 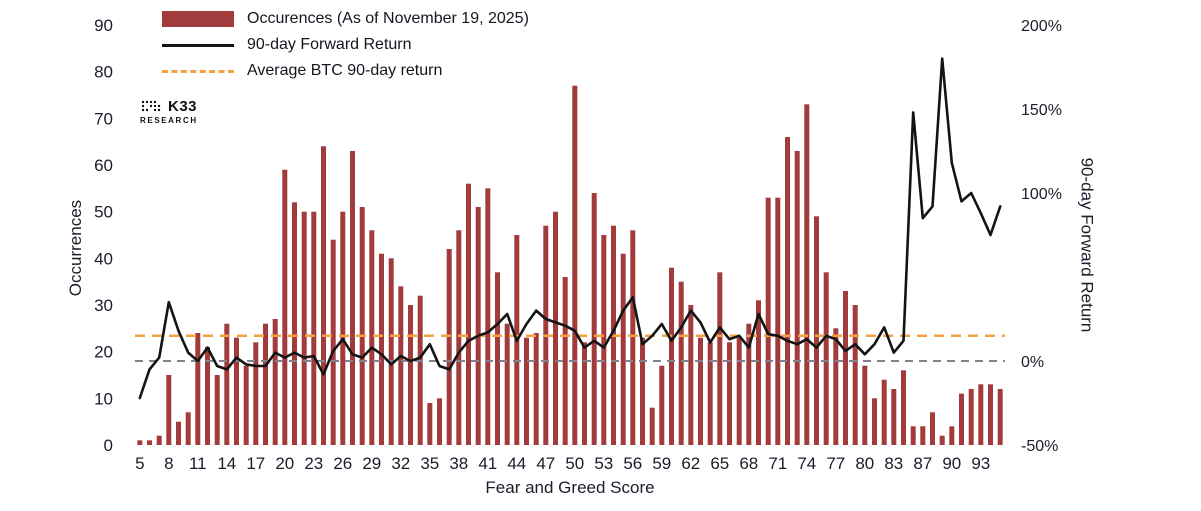 What do you see at coordinates (719, 463) in the screenshot?
I see `x-tick-label: 65` at bounding box center [719, 463].